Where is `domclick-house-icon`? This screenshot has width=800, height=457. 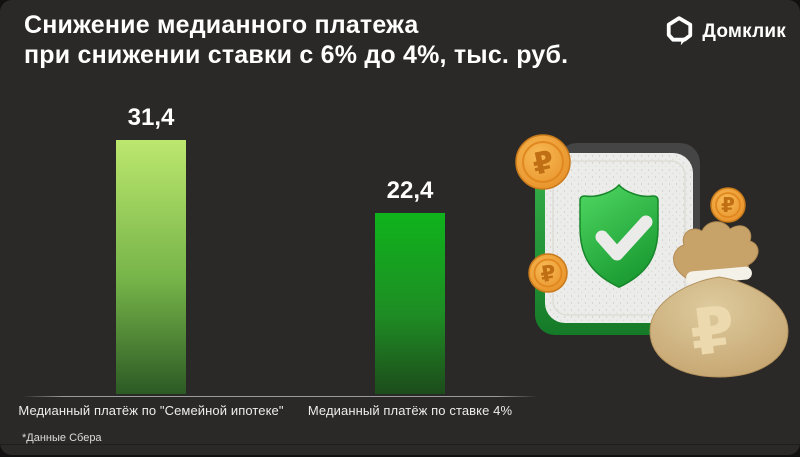
domclick-house-icon is located at coordinates (680, 31).